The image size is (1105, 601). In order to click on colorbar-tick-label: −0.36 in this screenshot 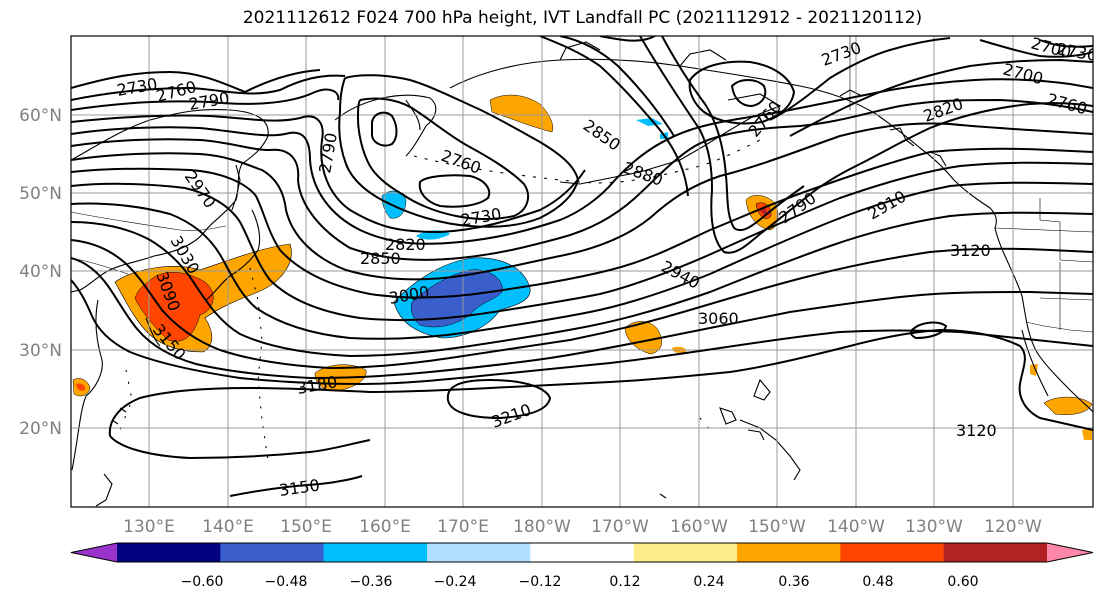, I will do `click(371, 582)`.